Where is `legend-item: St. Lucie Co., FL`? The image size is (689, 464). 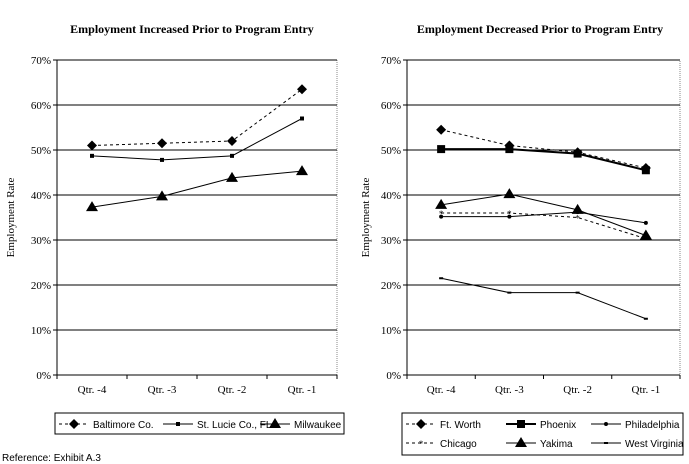
legend-item: St. Lucie Co., FL is located at coordinates (217, 425).